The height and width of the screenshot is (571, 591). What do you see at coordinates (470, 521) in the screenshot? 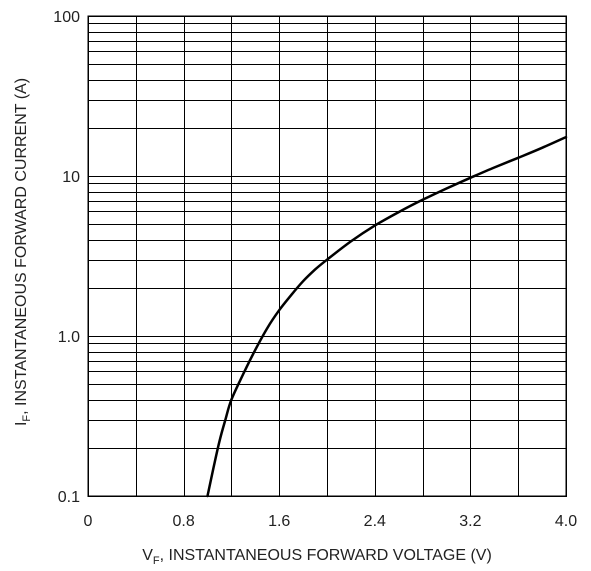
I see `x-tick-label: 3.2` at bounding box center [470, 521].